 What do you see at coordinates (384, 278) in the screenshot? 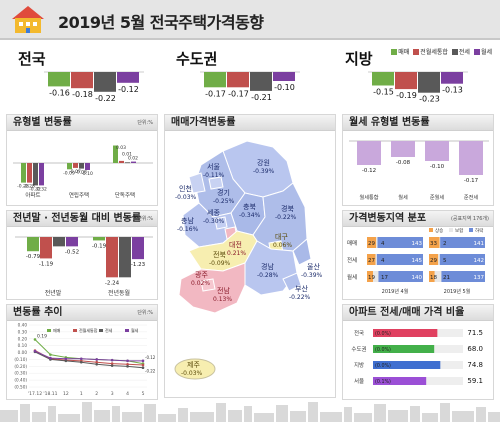
I see `data-label: 17` at bounding box center [384, 278].